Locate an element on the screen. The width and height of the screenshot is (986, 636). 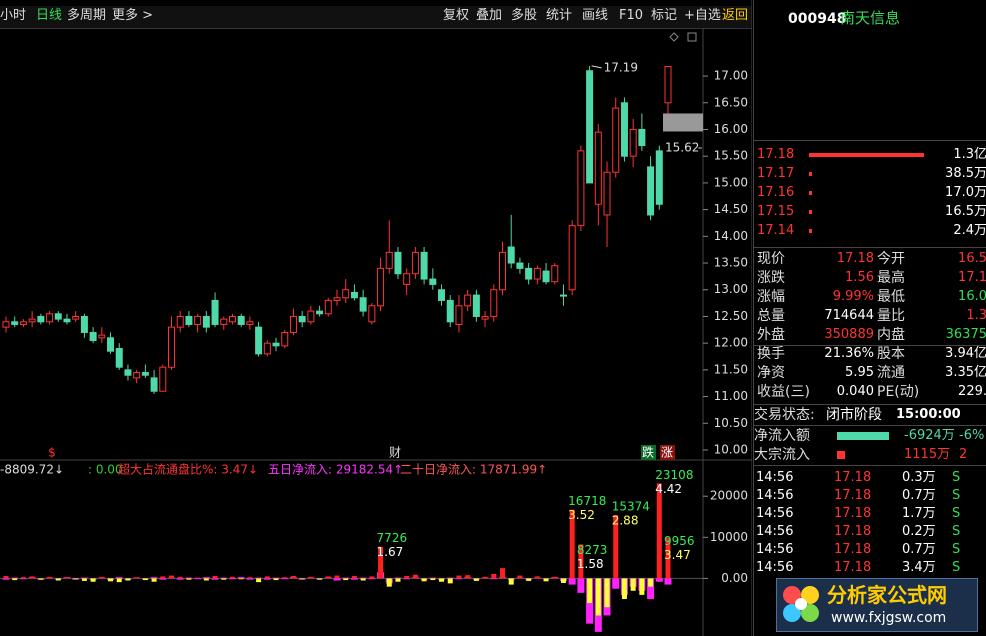
toolbar-item: 多周期 is located at coordinates (87, 15).